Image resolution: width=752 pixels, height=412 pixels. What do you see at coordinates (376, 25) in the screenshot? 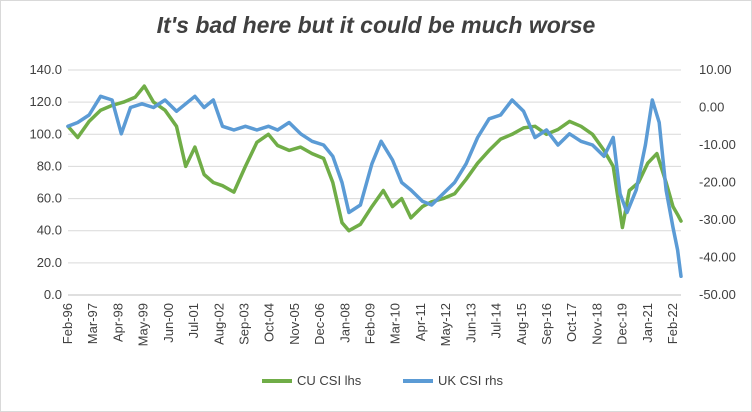
I see `chart-title: It's bad here but it could be much worse` at bounding box center [376, 25].